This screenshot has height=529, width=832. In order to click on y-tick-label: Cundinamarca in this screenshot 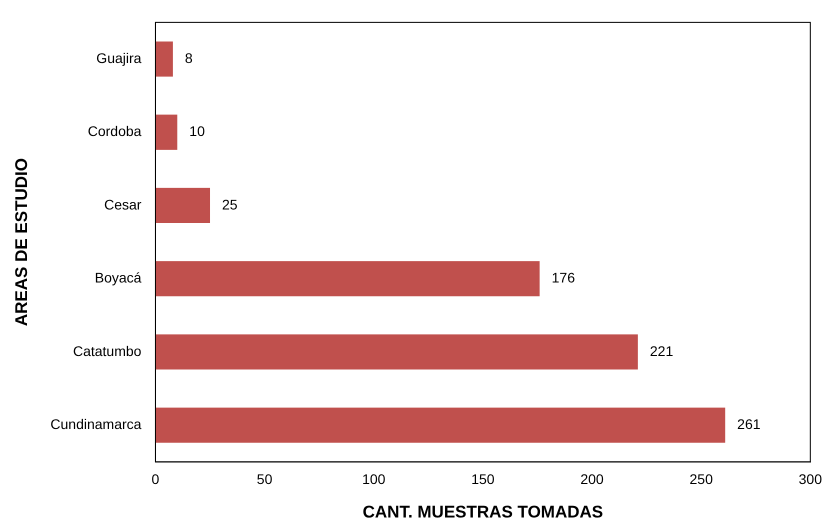, I will do `click(96, 424)`.